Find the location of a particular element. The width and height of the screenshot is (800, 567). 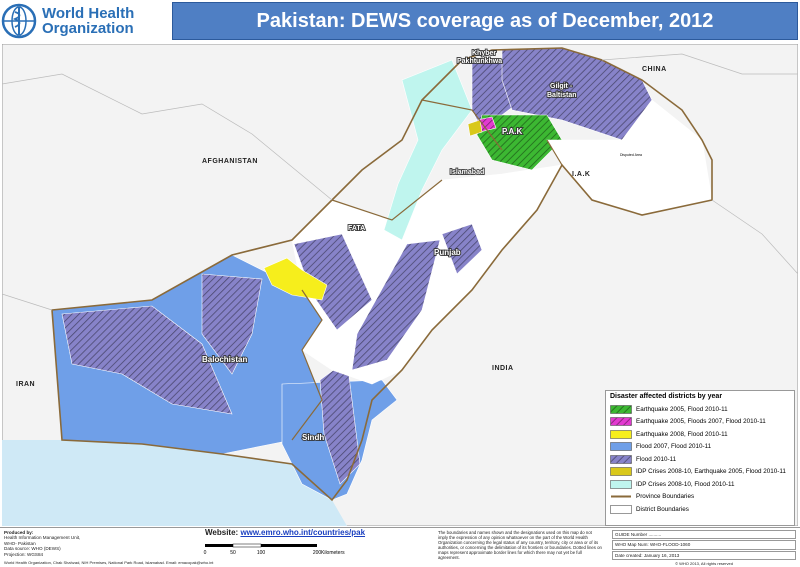

legend-row: Earthquake 2008, Flood 2010-11 is located at coordinates (700, 434).